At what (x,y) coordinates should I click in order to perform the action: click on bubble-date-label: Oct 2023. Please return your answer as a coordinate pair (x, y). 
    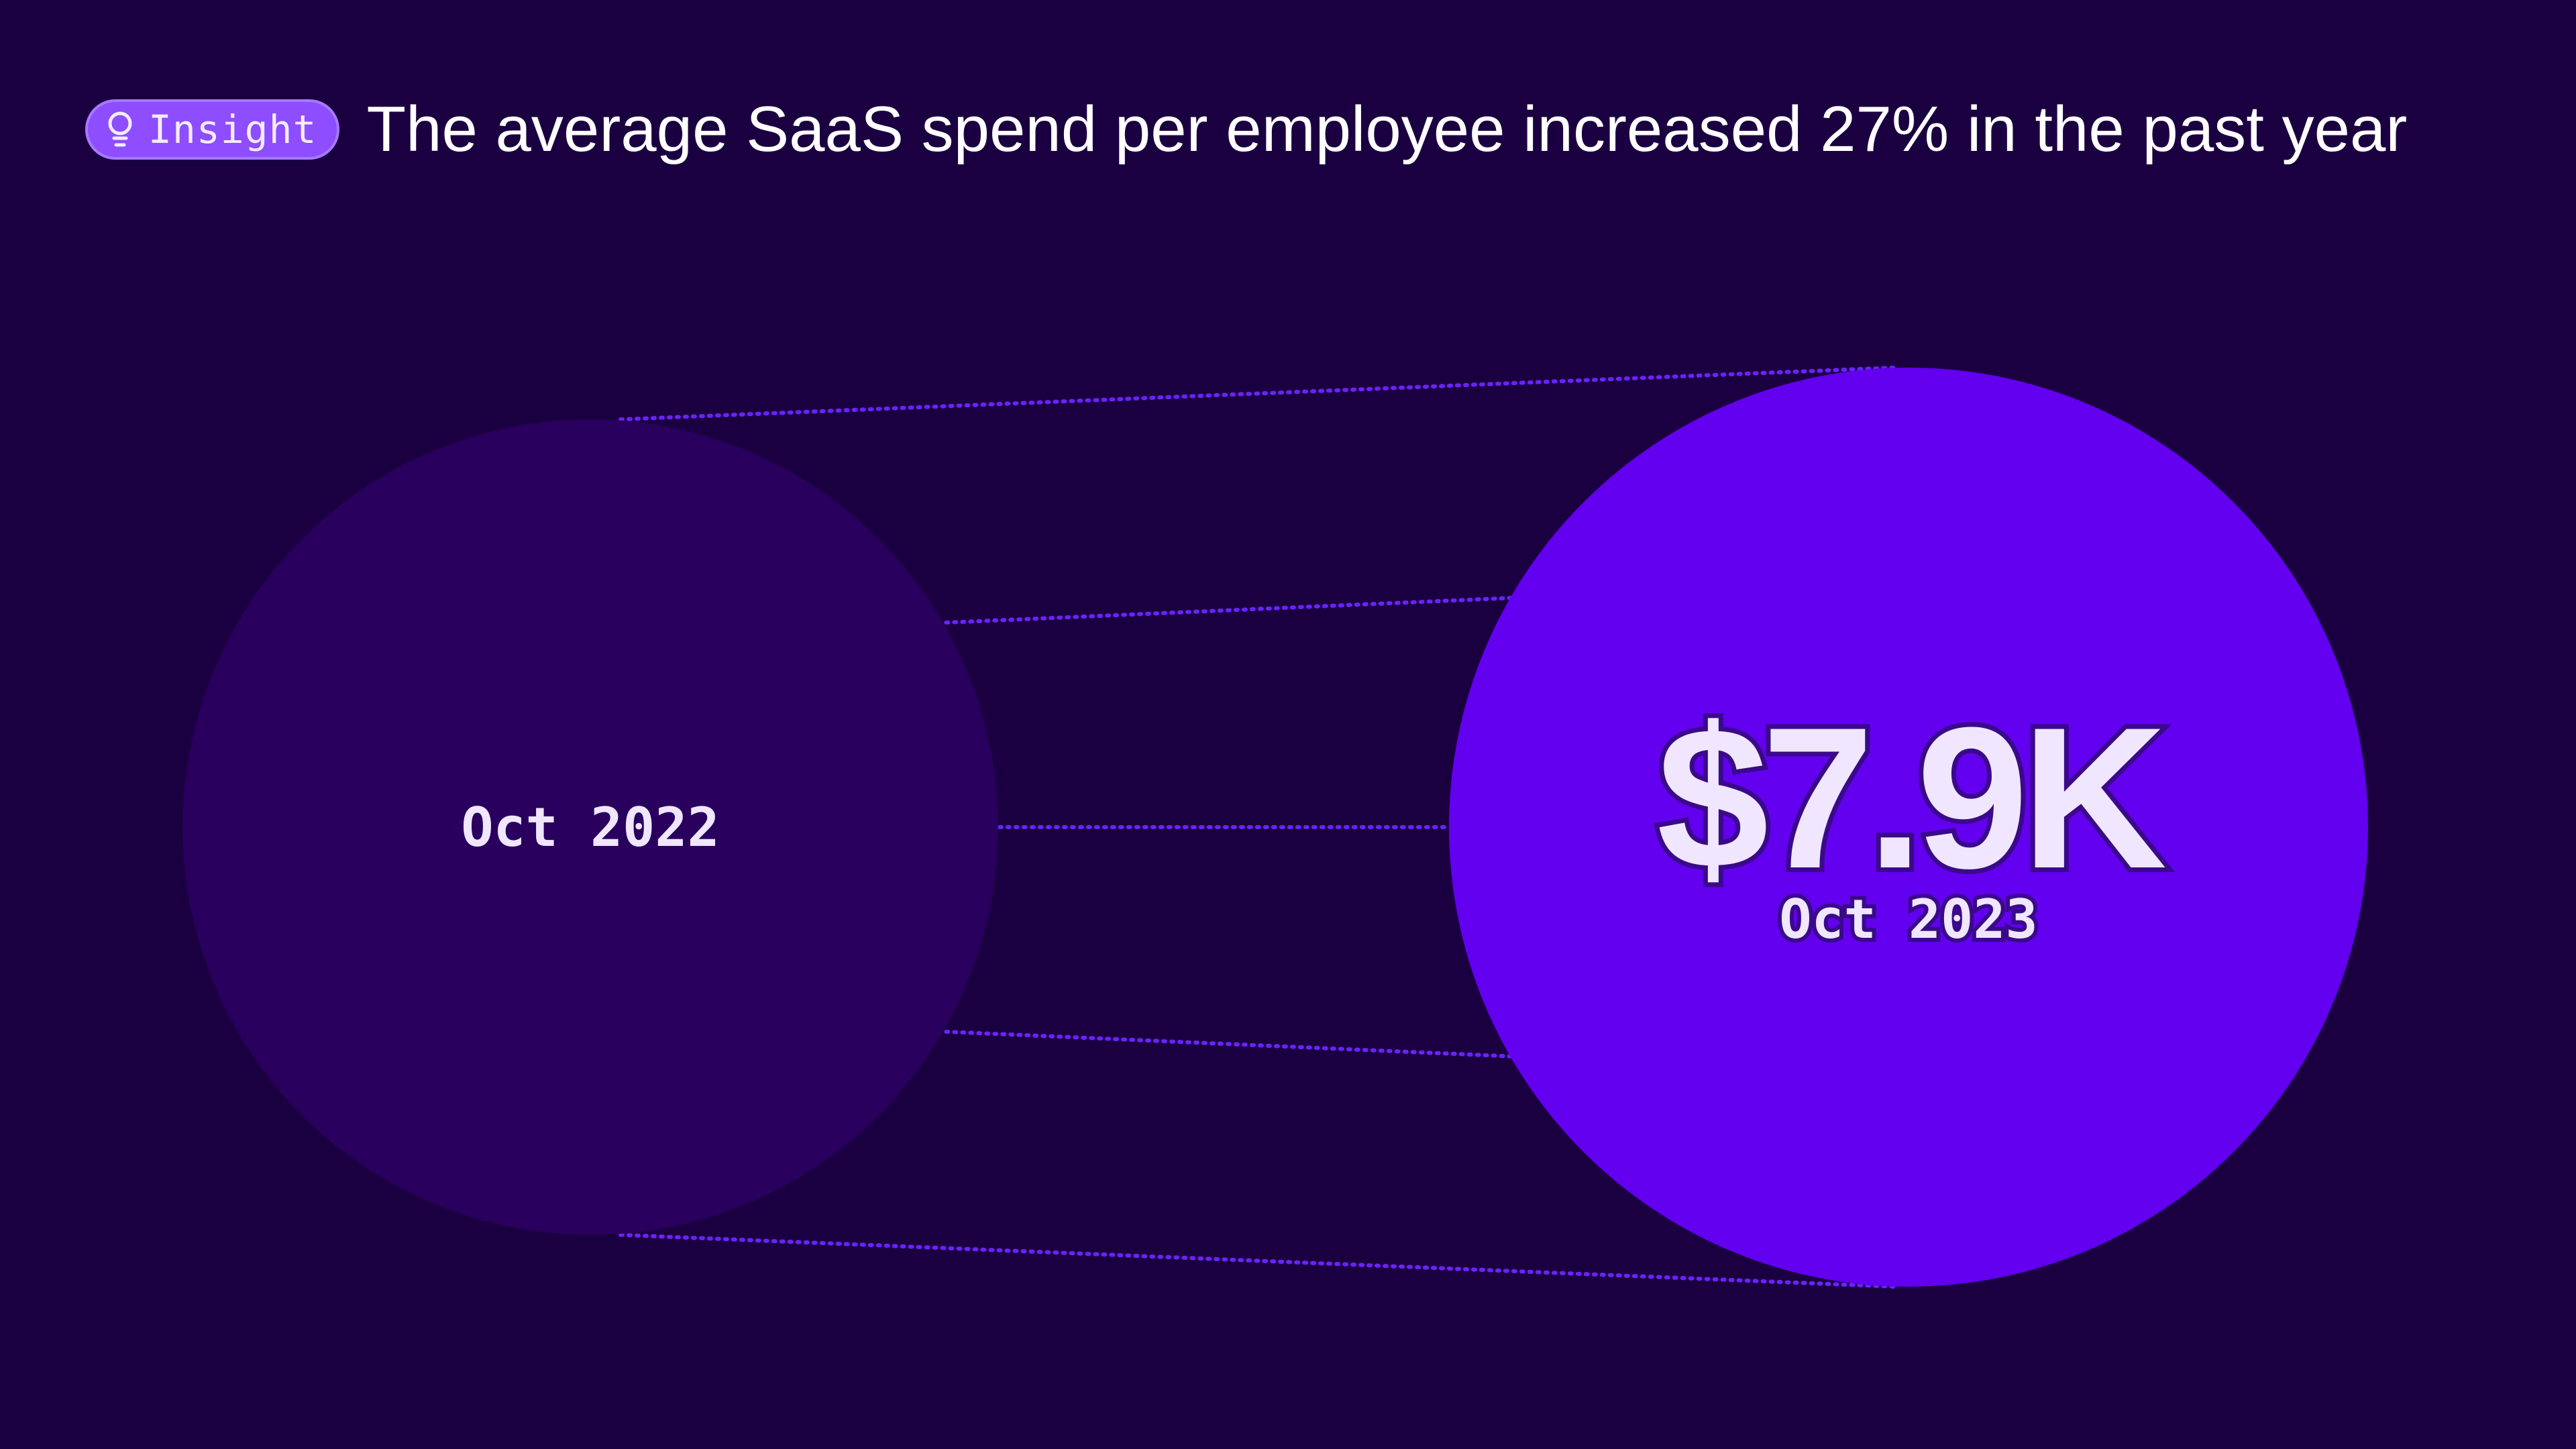
    Looking at the image, I should click on (1908, 919).